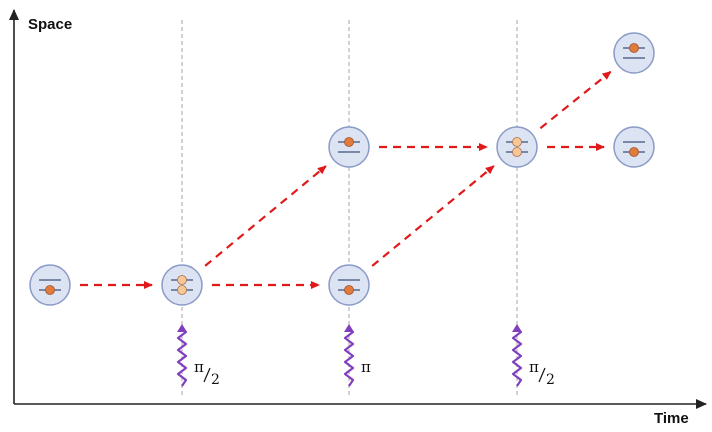 The image size is (712, 432). What do you see at coordinates (357, 355) in the screenshot?
I see `laser-pulse: π` at bounding box center [357, 355].